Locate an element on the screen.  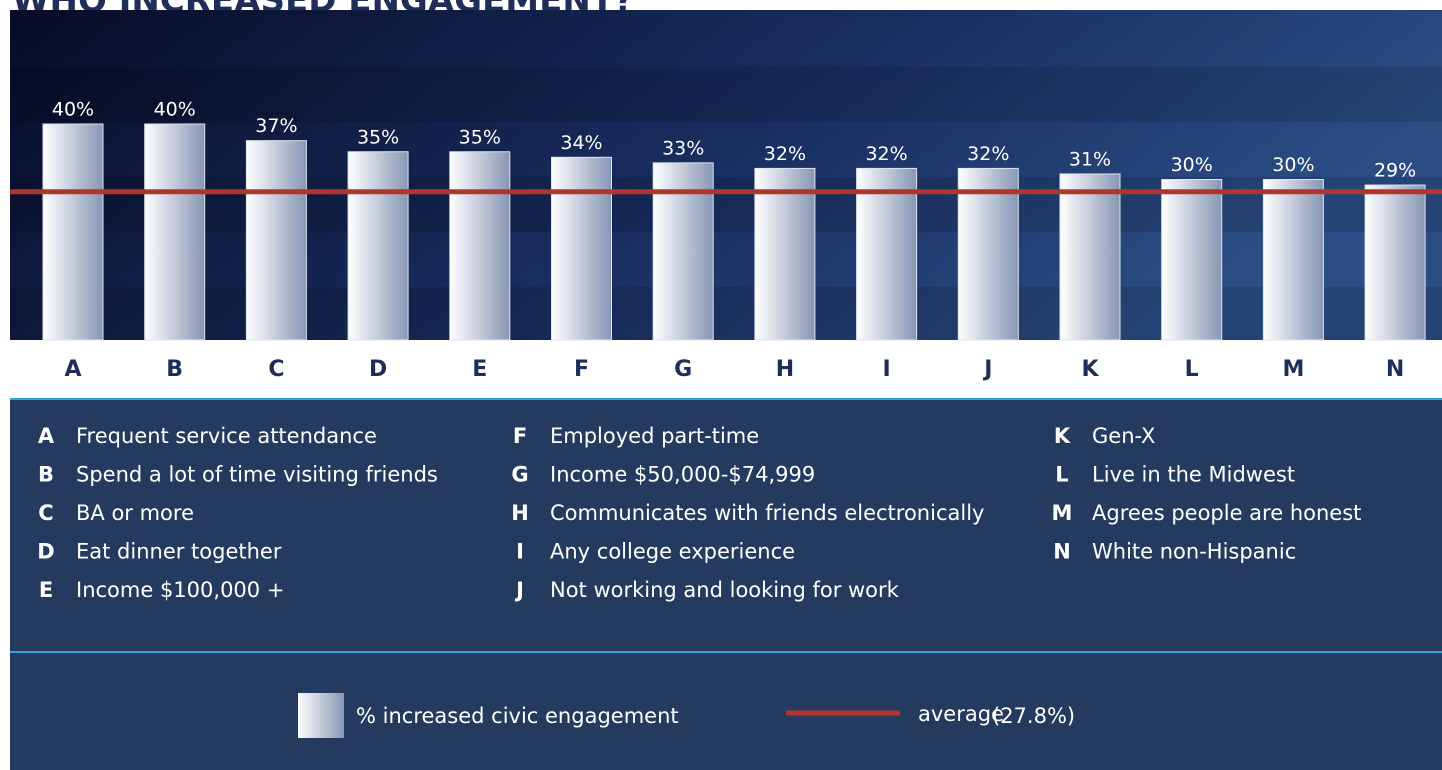
x-tick-label: F is located at coordinates (581, 369).